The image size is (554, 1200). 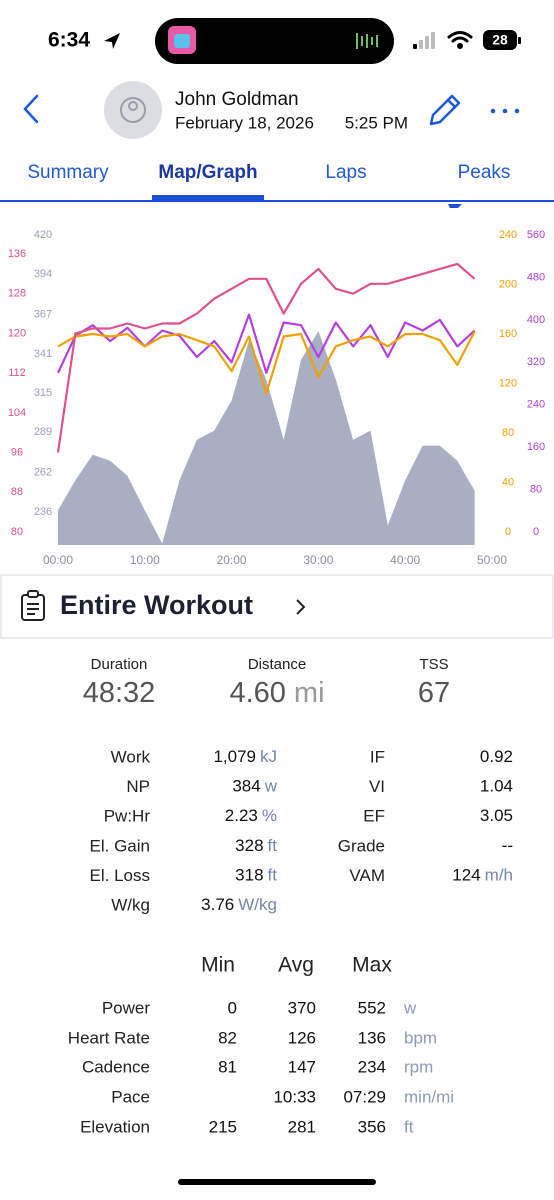 I want to click on metric-value: 3.05, so click(x=496, y=816).